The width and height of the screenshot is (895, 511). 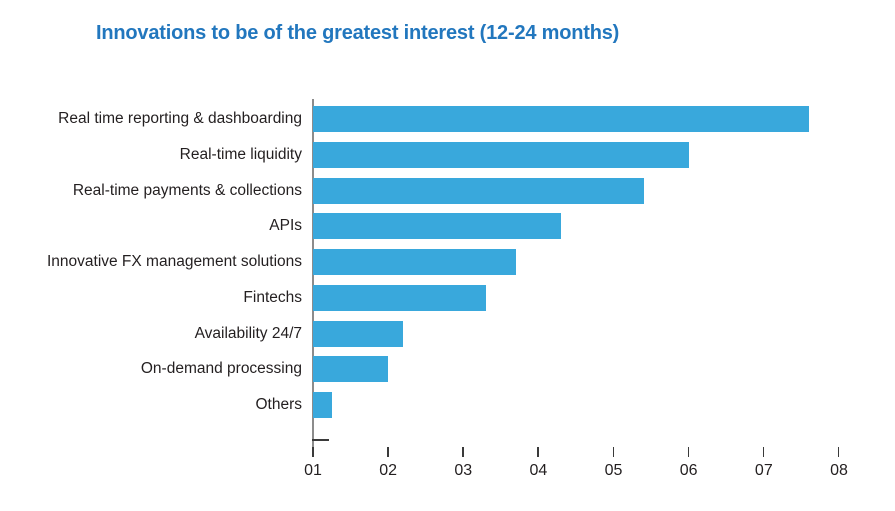 What do you see at coordinates (613, 470) in the screenshot?
I see `x-tick-label: 05` at bounding box center [613, 470].